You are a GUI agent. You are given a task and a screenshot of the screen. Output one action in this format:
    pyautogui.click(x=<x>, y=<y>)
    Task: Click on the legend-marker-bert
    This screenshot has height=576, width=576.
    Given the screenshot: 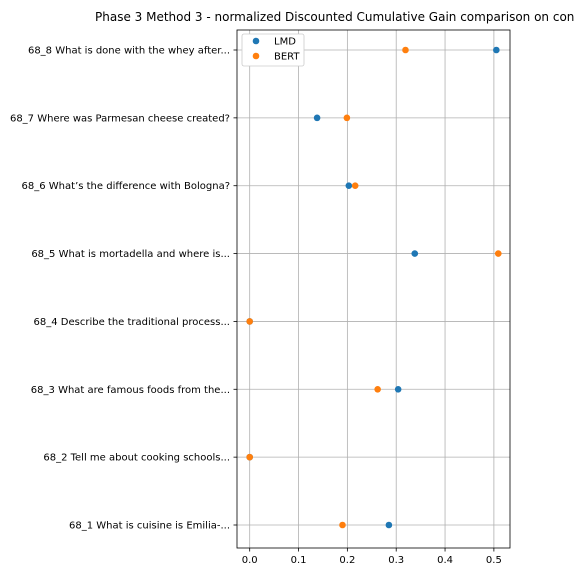 What is the action you would take?
    pyautogui.click(x=256, y=56)
    